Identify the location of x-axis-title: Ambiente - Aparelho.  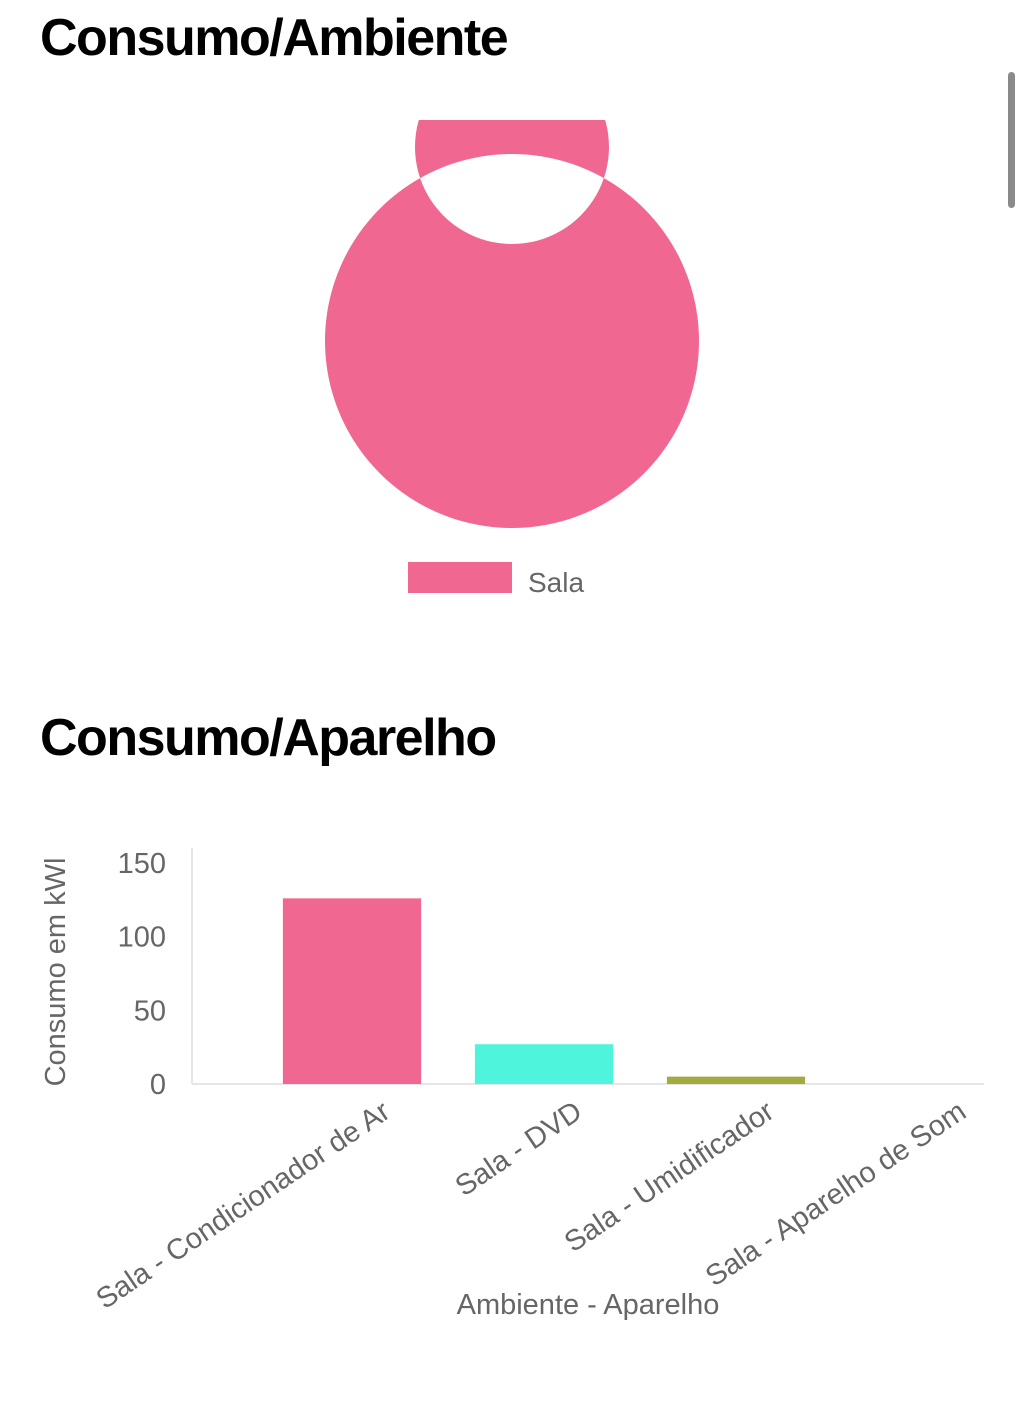
(588, 1305).